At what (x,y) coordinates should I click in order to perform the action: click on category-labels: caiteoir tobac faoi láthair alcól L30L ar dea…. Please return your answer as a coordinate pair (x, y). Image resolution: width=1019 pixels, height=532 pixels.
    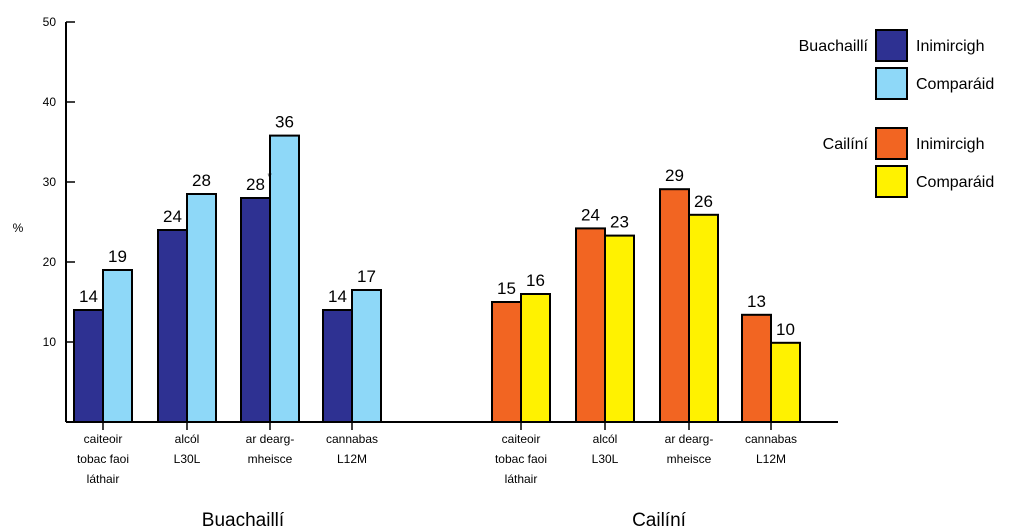
    Looking at the image, I should click on (437, 481).